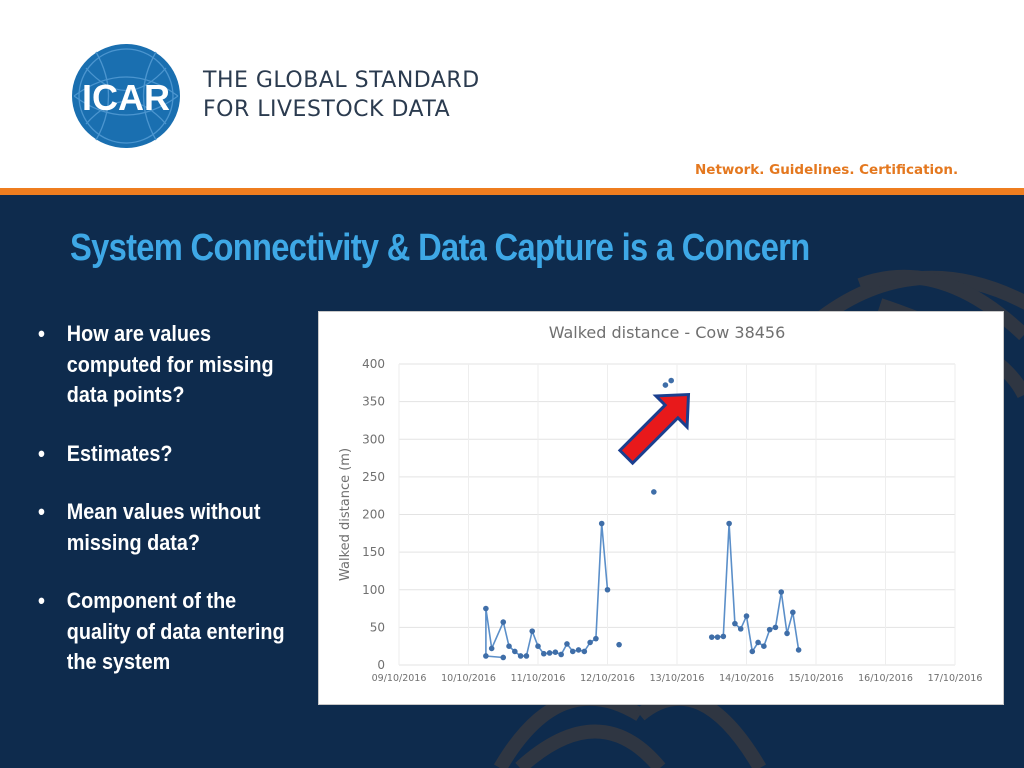 The width and height of the screenshot is (1024, 768). I want to click on y-axis-label: Walked distance (m), so click(345, 514).